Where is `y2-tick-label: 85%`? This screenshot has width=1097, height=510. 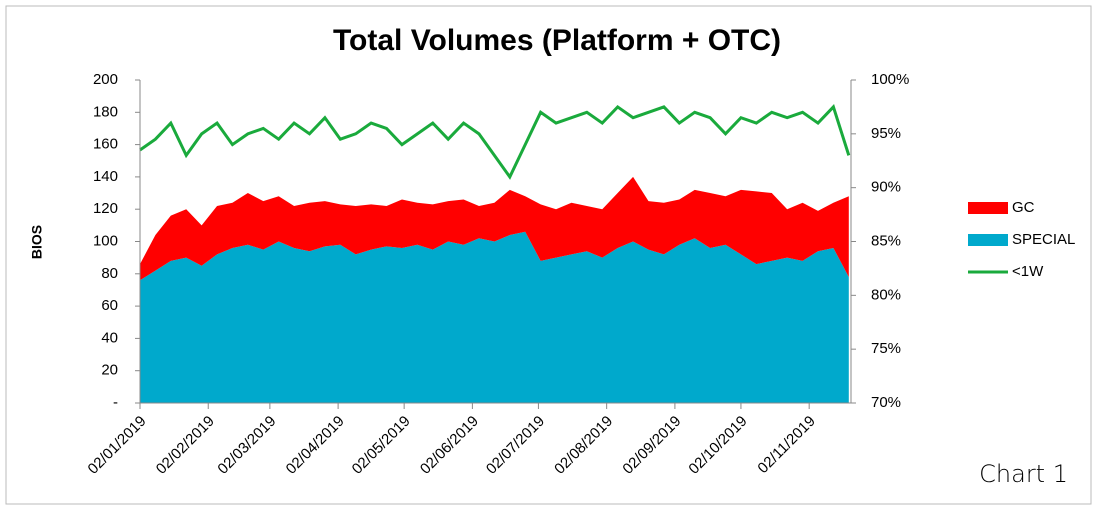 y2-tick-label: 85% is located at coordinates (886, 240).